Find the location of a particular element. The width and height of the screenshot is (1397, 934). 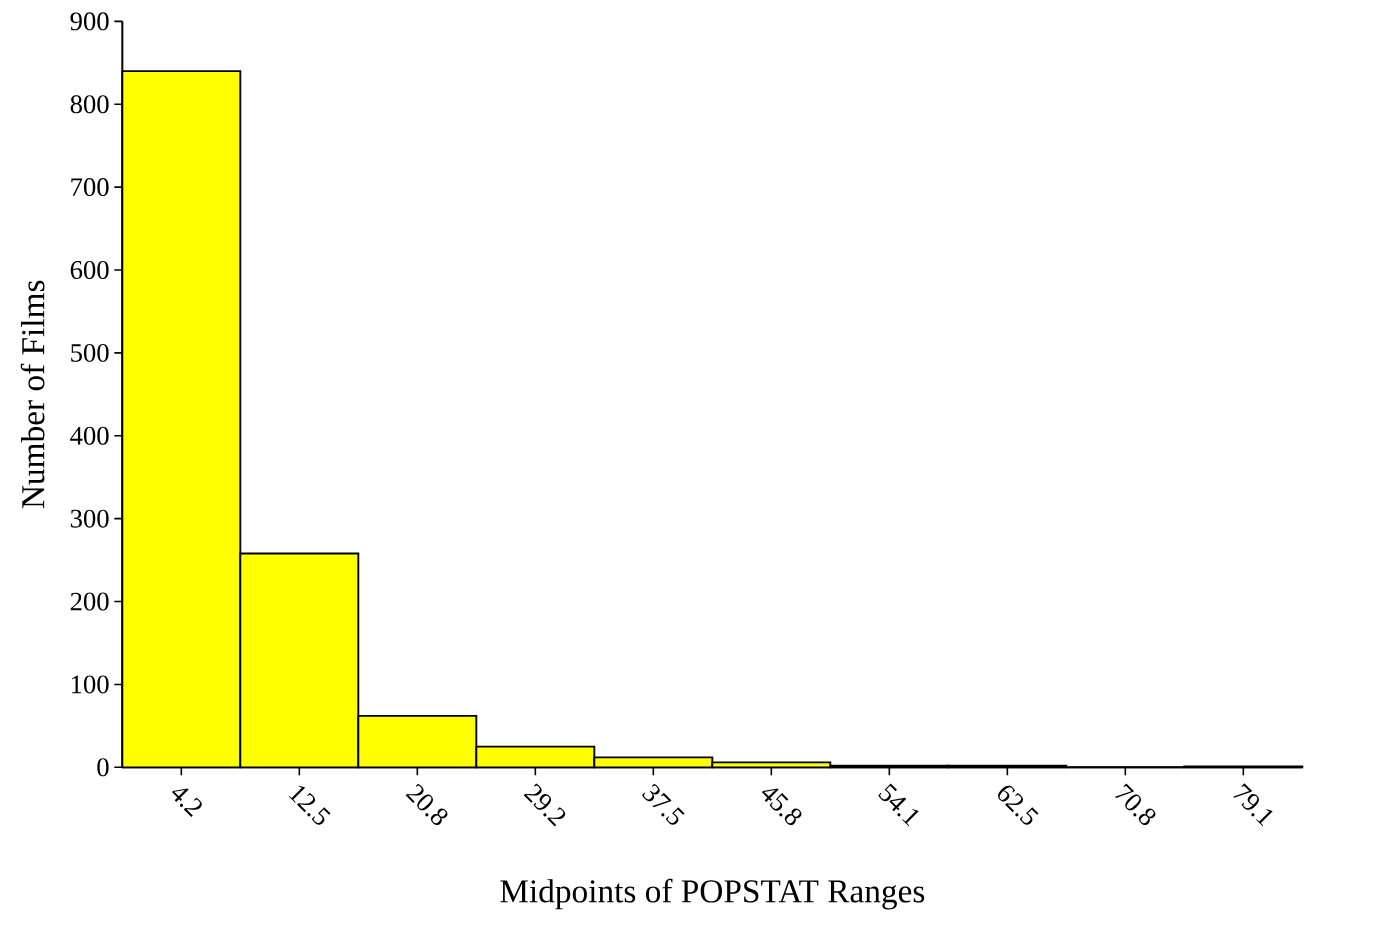

y-tick-label: 200 is located at coordinates (89, 601).